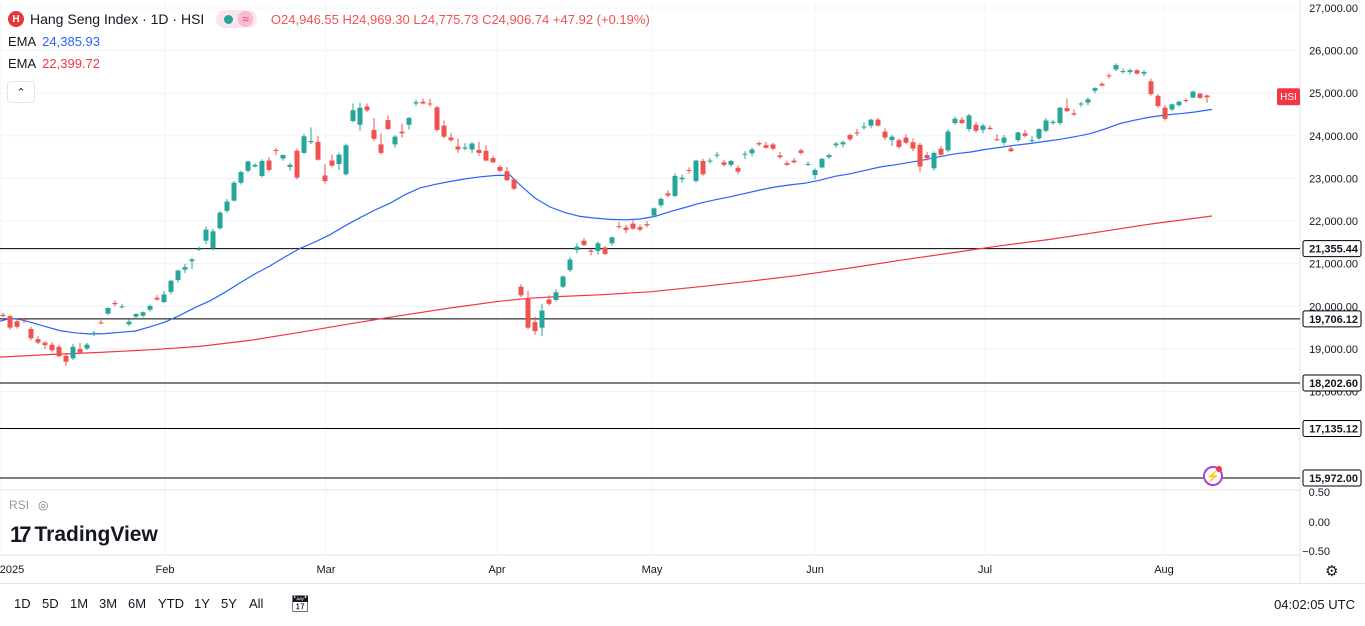  What do you see at coordinates (329, 63) in the screenshot?
I see `indicator-ema-slow: EMA 22,399.72` at bounding box center [329, 63].